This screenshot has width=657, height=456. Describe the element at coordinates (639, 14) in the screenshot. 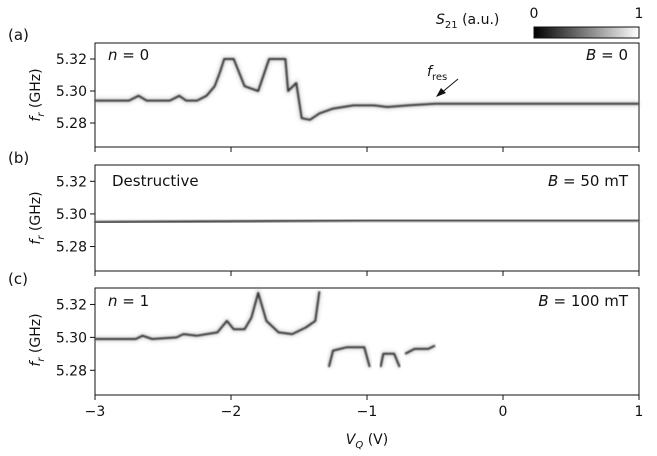

I see `colorbar-max-label: 1` at that location.